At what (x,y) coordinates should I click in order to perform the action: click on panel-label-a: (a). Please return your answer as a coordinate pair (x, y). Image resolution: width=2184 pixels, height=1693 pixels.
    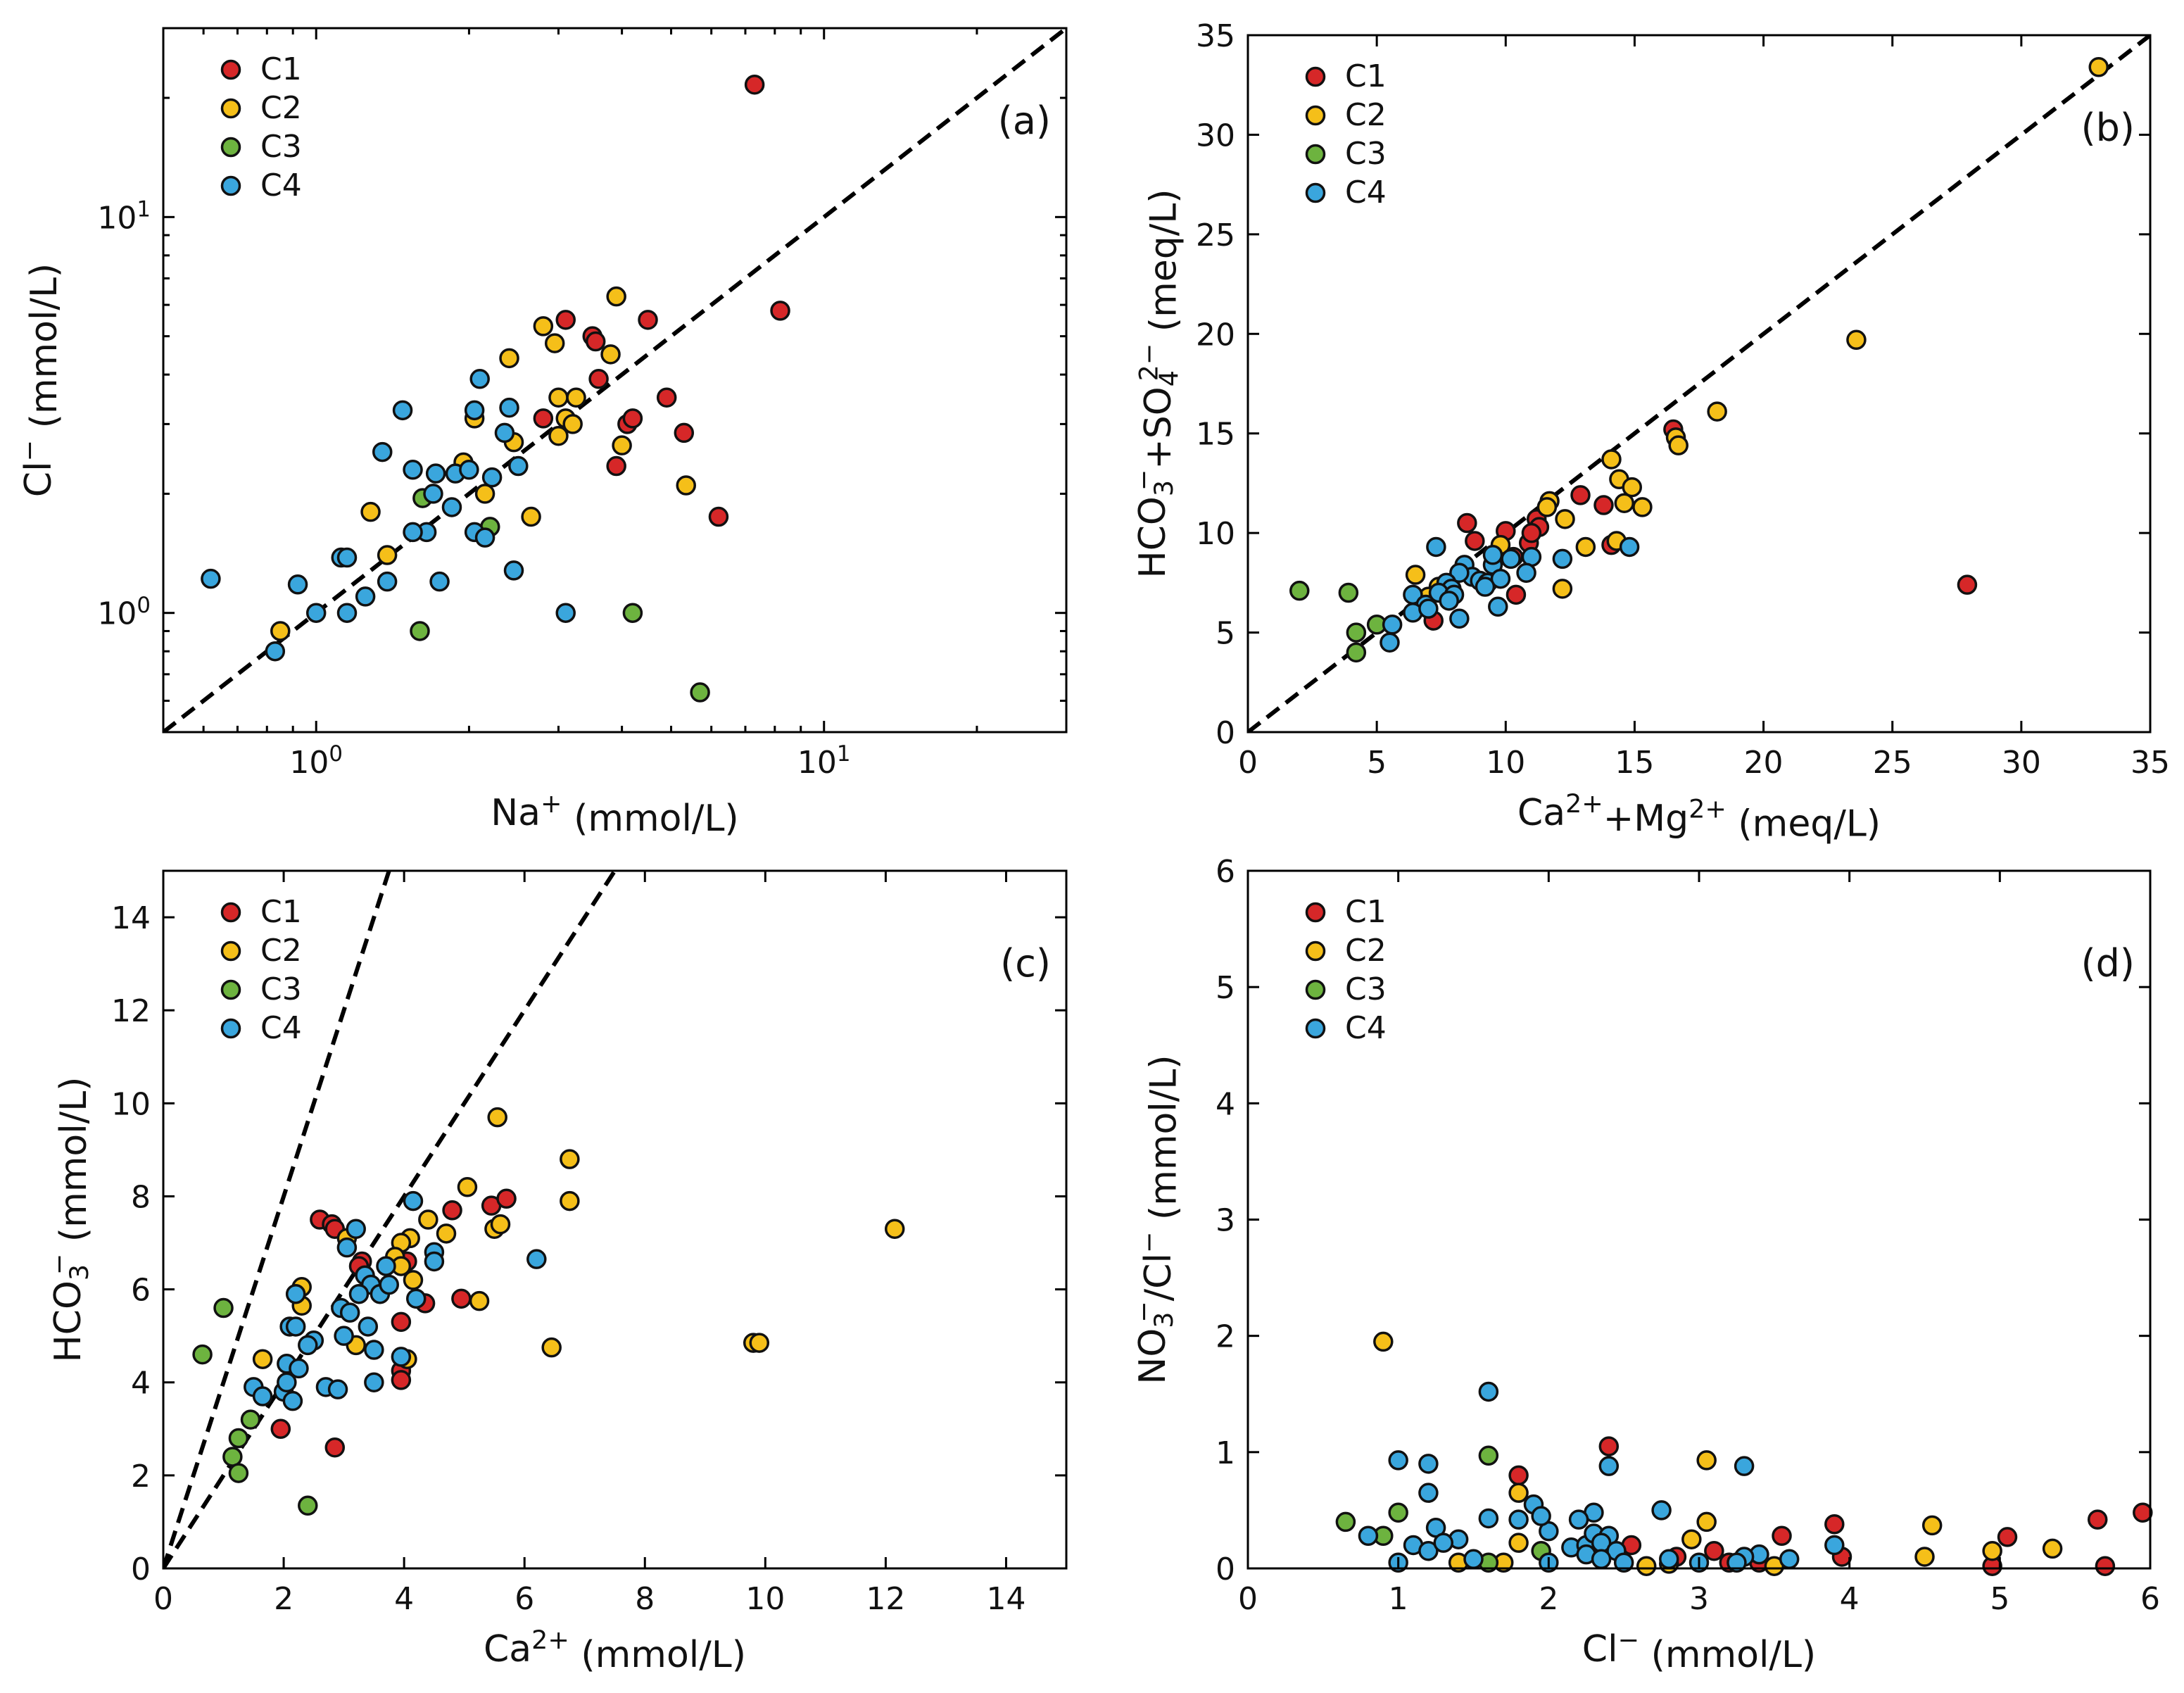
    Looking at the image, I should click on (1024, 121).